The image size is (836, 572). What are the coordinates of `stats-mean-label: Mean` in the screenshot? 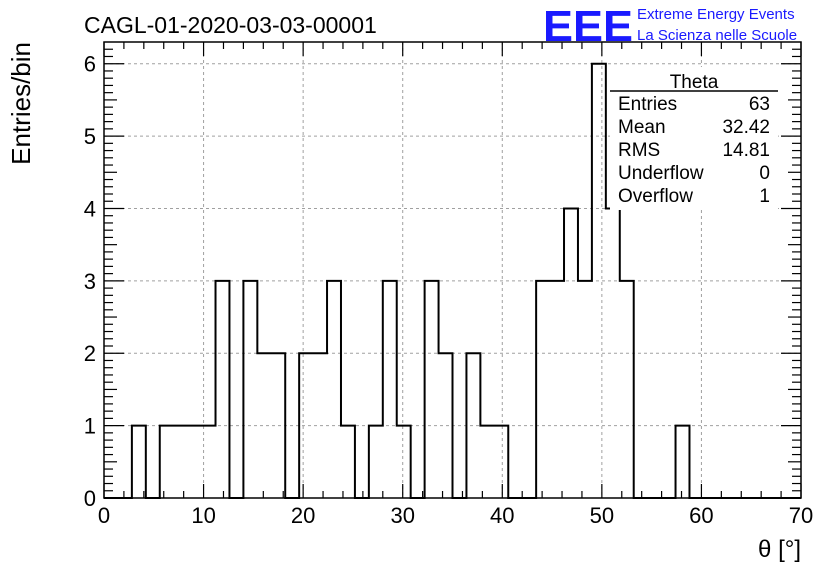 It's located at (642, 127).